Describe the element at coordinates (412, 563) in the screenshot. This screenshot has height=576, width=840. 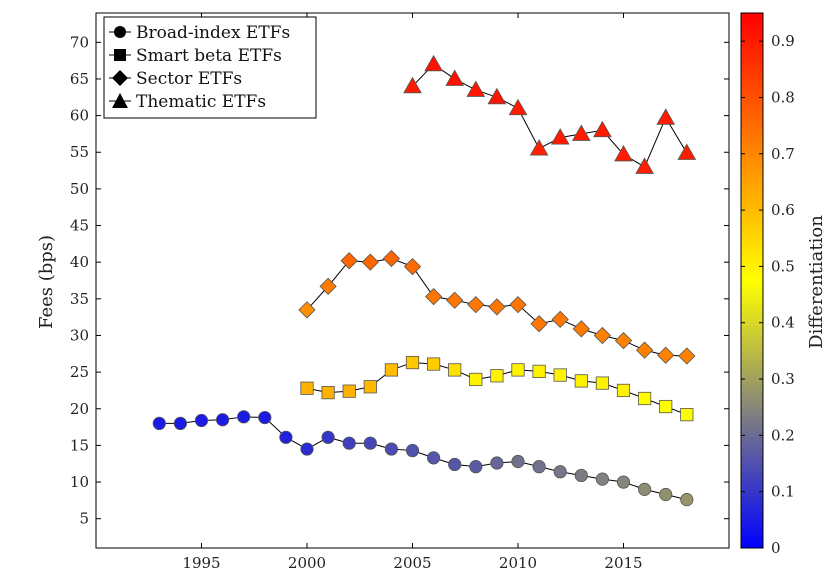
I see `x-tick-label: 2005` at that location.